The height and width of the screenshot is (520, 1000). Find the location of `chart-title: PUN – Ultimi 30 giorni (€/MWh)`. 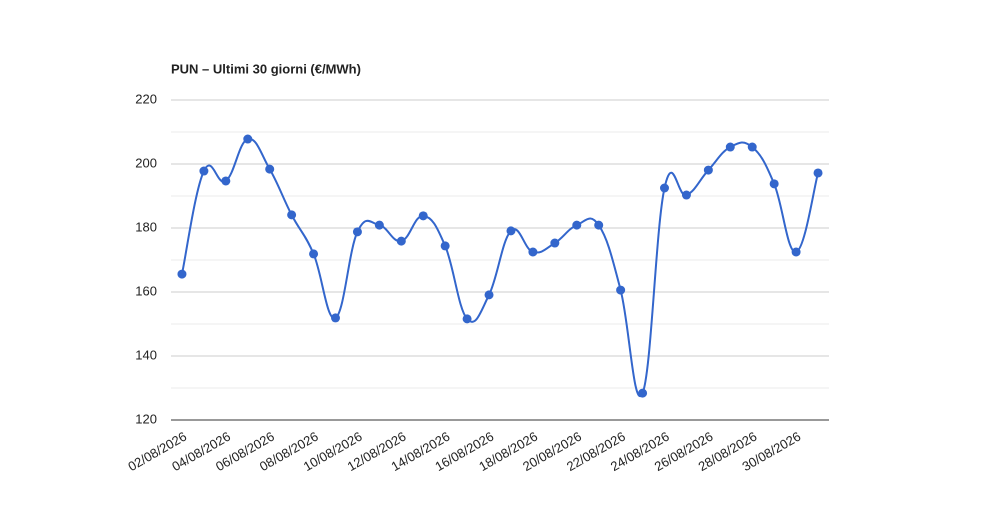

chart-title: PUN – Ultimi 30 giorni (€/MWh) is located at coordinates (266, 68).